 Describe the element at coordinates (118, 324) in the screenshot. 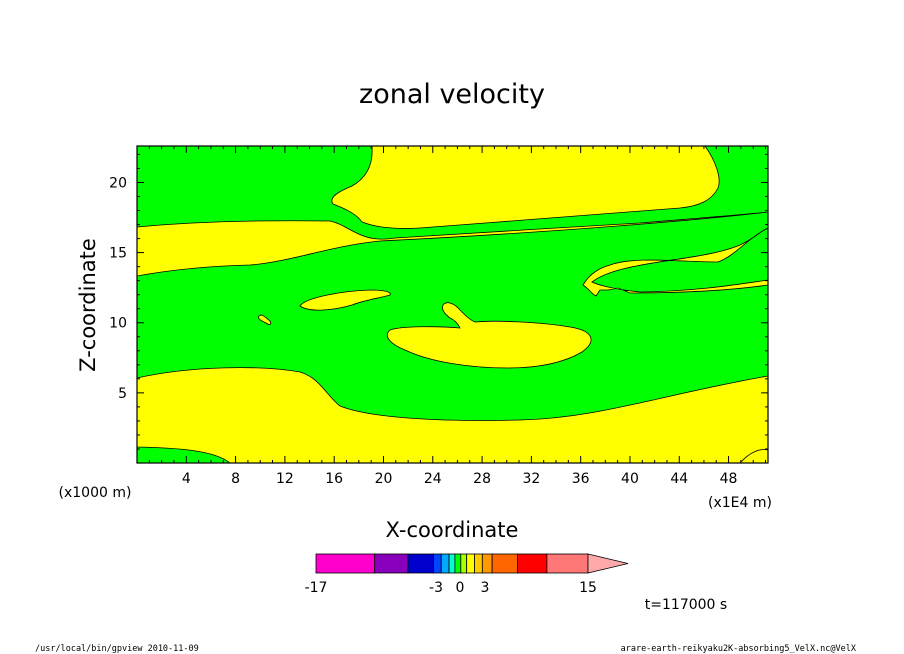

I see `y-tick-label: 10` at that location.